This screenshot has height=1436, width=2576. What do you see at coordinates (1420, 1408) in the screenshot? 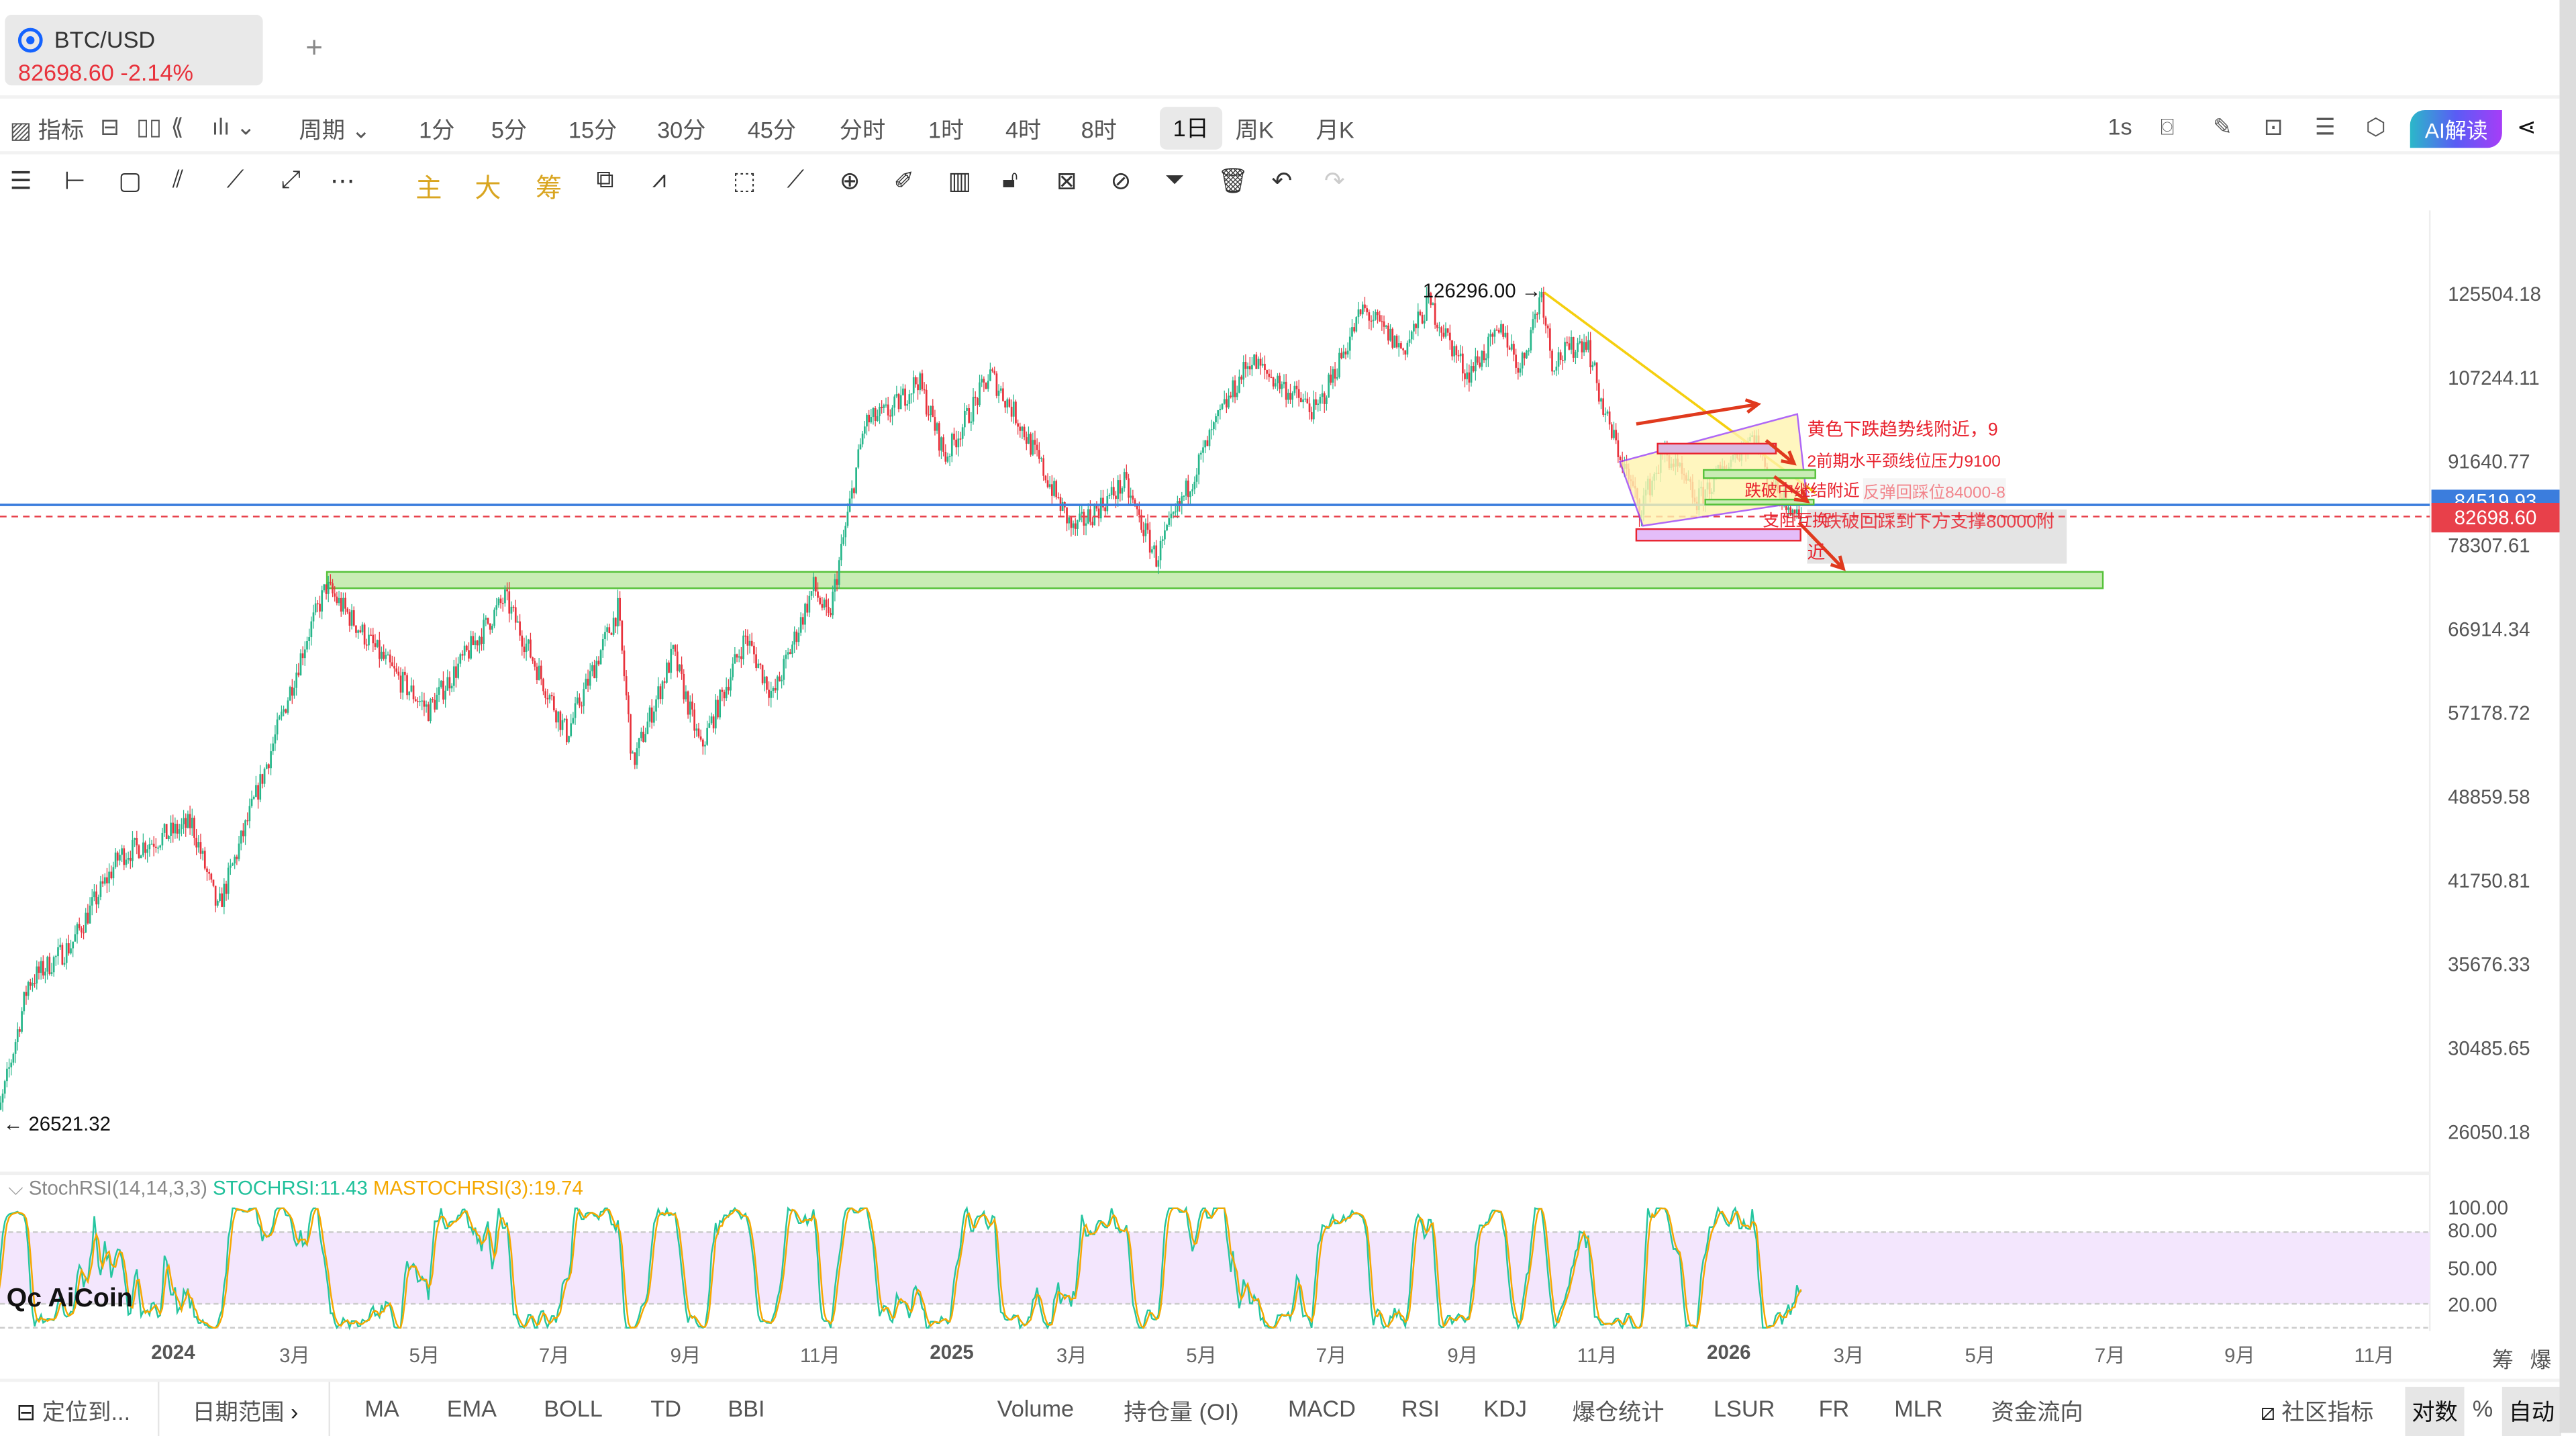
I see `sub-indicator-3: RSI` at bounding box center [1420, 1408].